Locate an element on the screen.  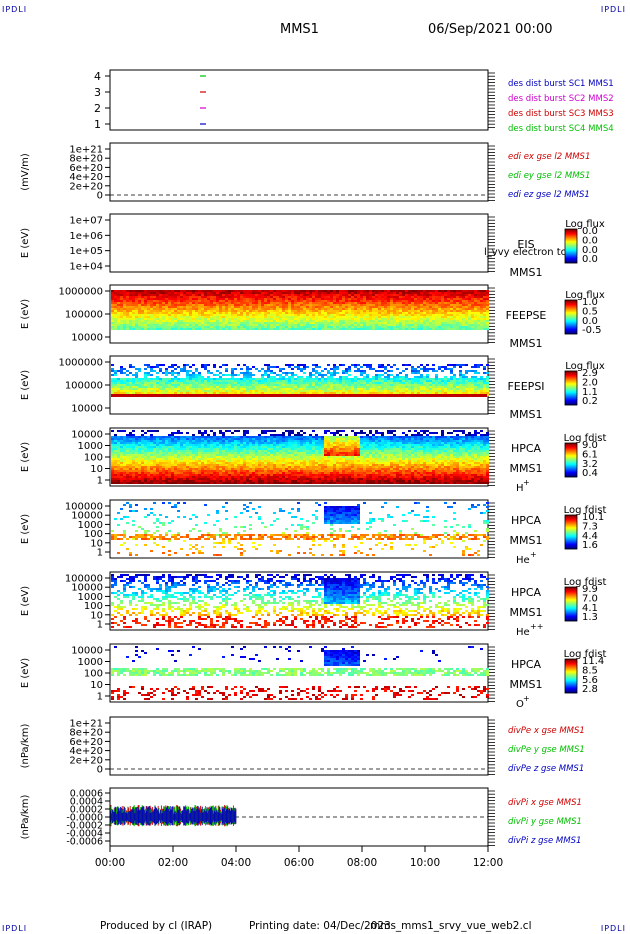
burst-legend: des dist burst SC4 MMS4 is located at coordinates (561, 129).